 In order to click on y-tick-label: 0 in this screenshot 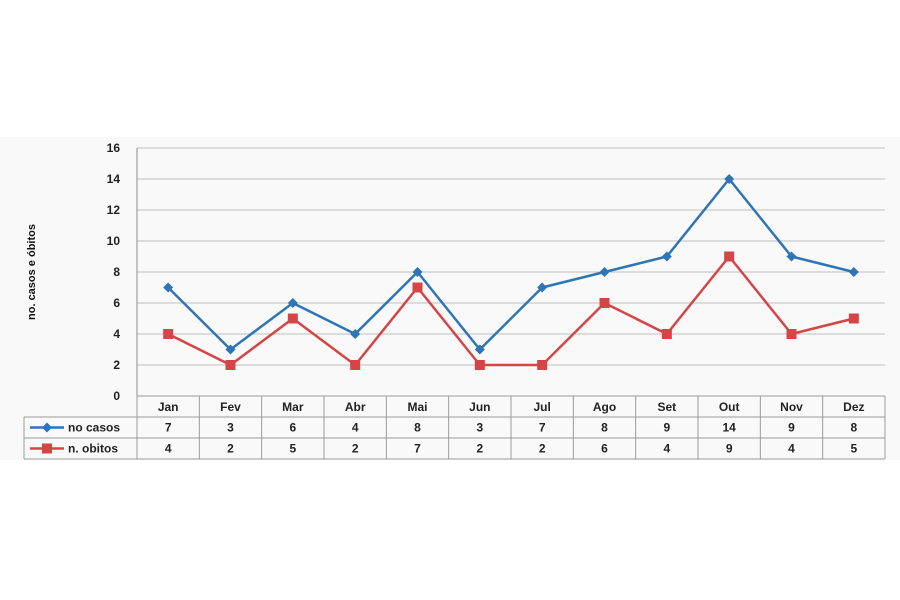, I will do `click(116, 396)`.